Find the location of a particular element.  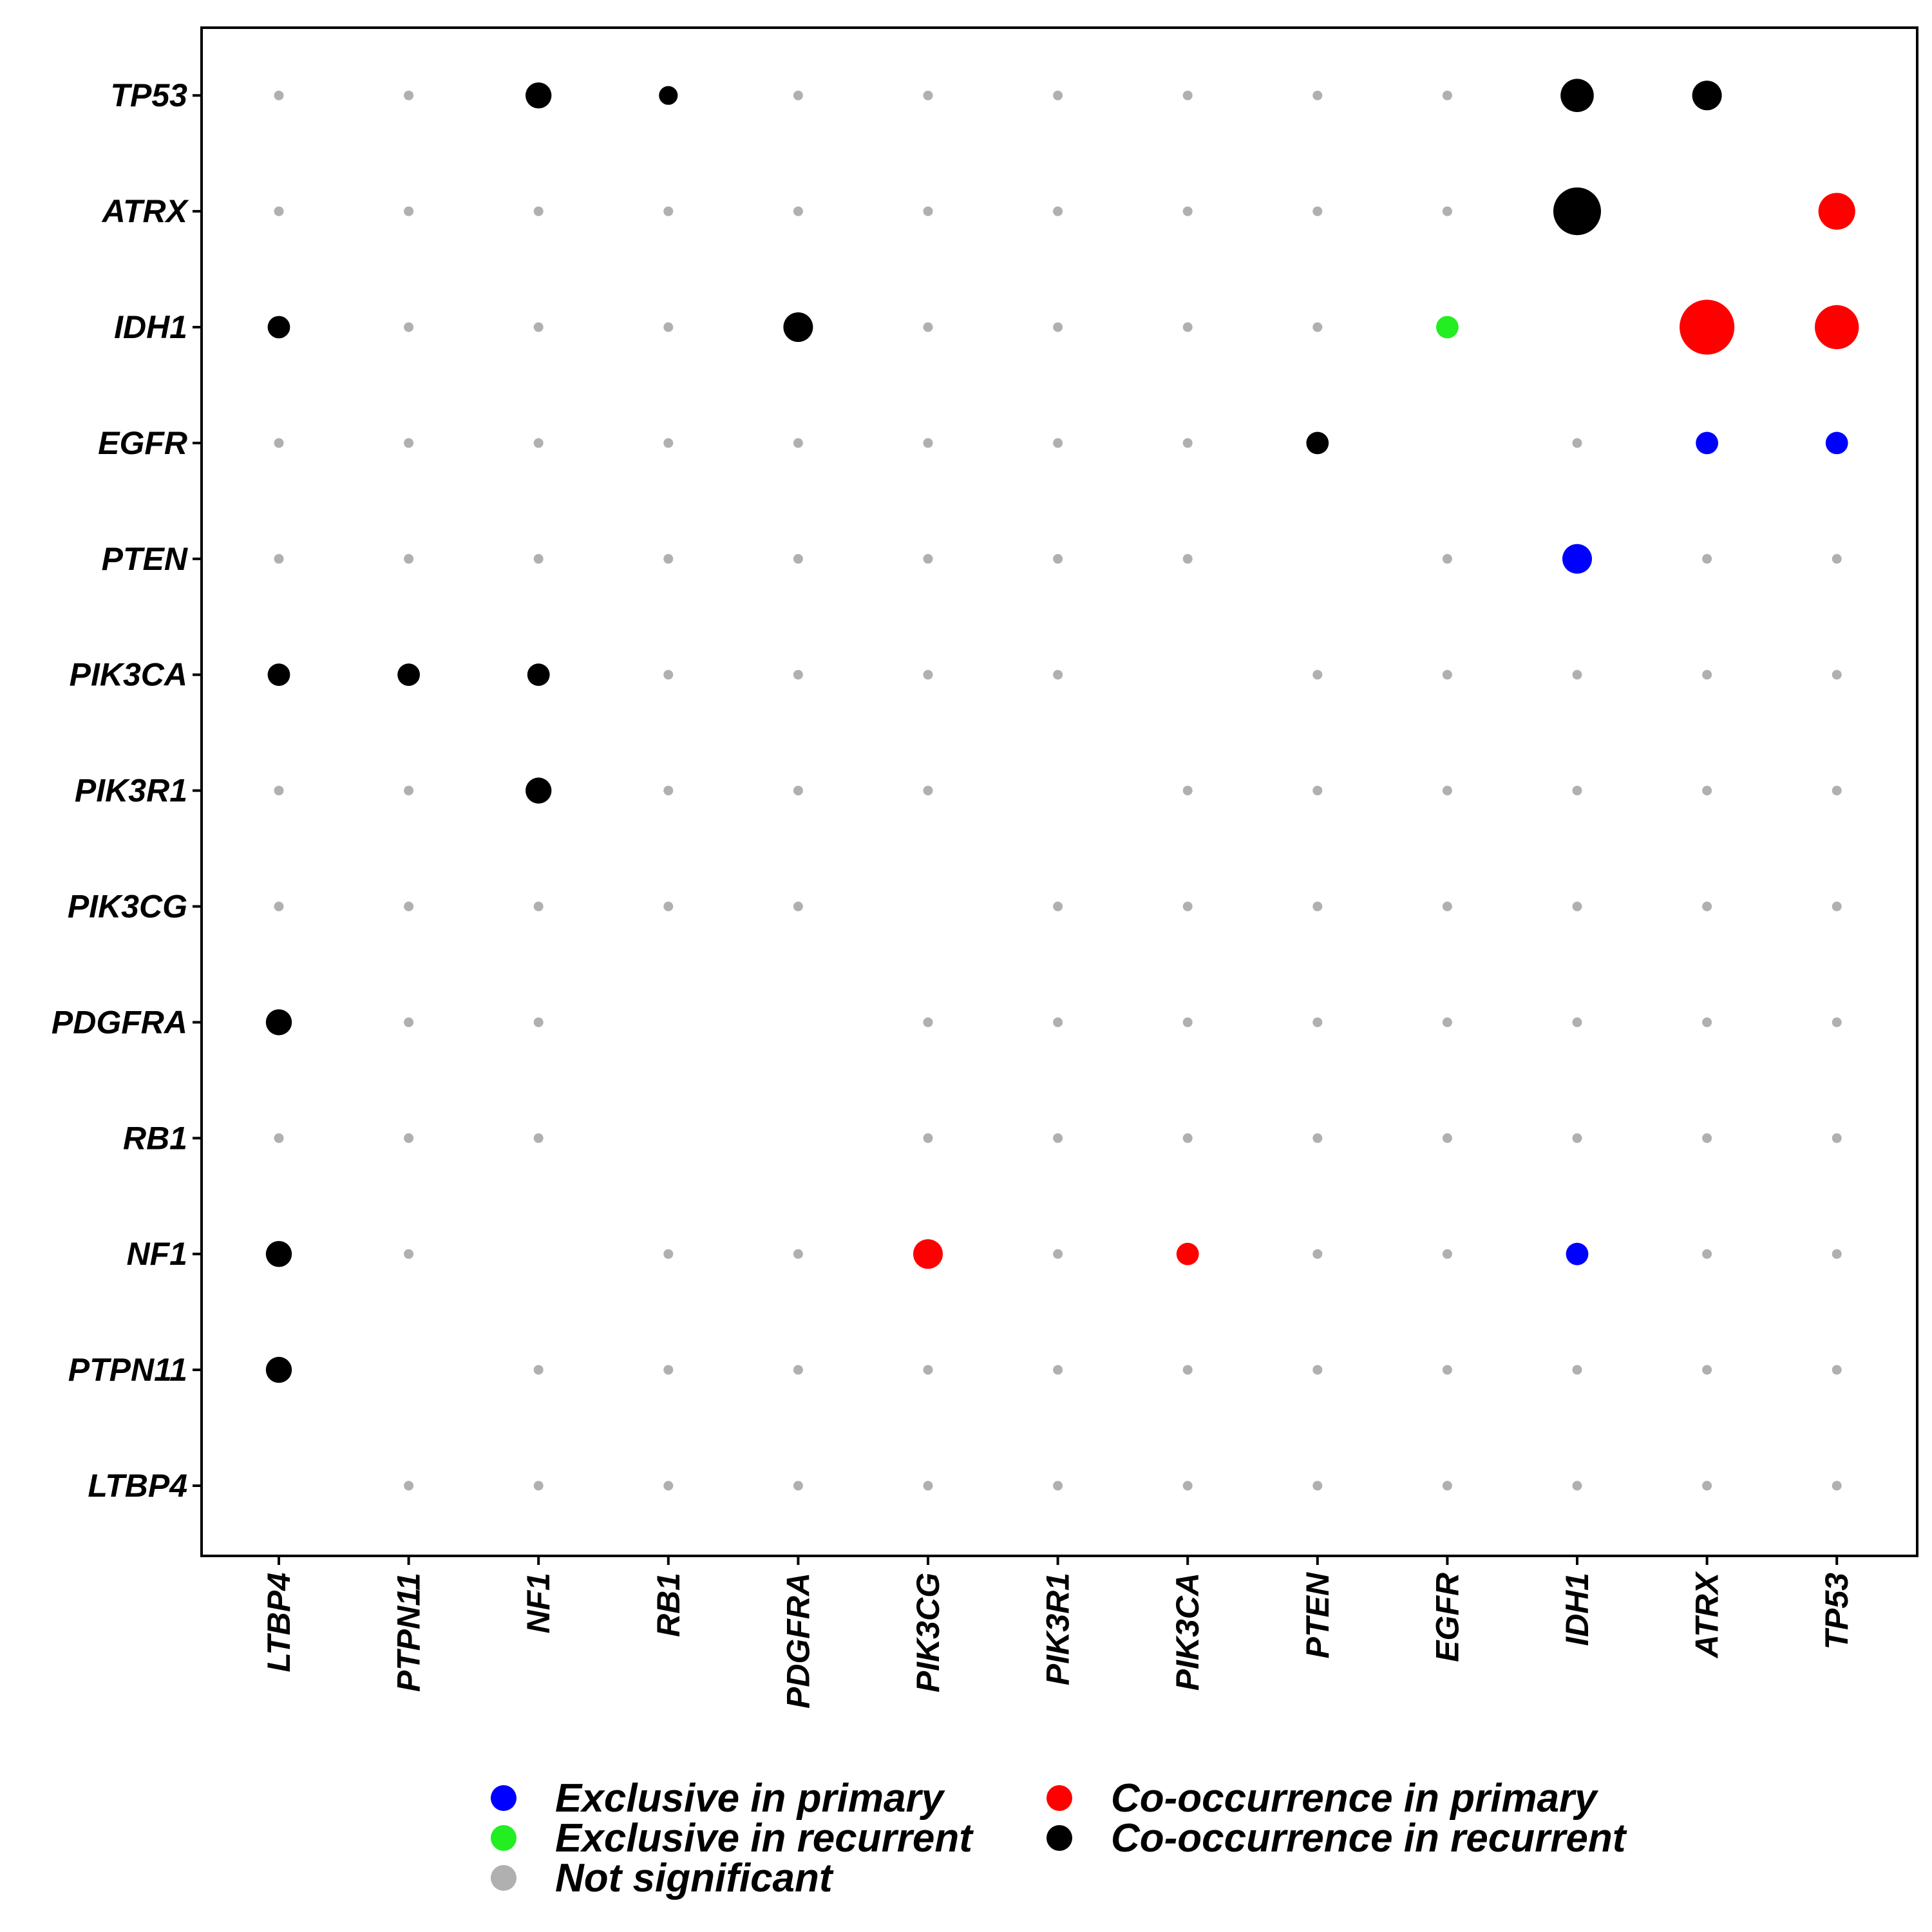

x-tick-label: PTEN is located at coordinates (1318, 1615).